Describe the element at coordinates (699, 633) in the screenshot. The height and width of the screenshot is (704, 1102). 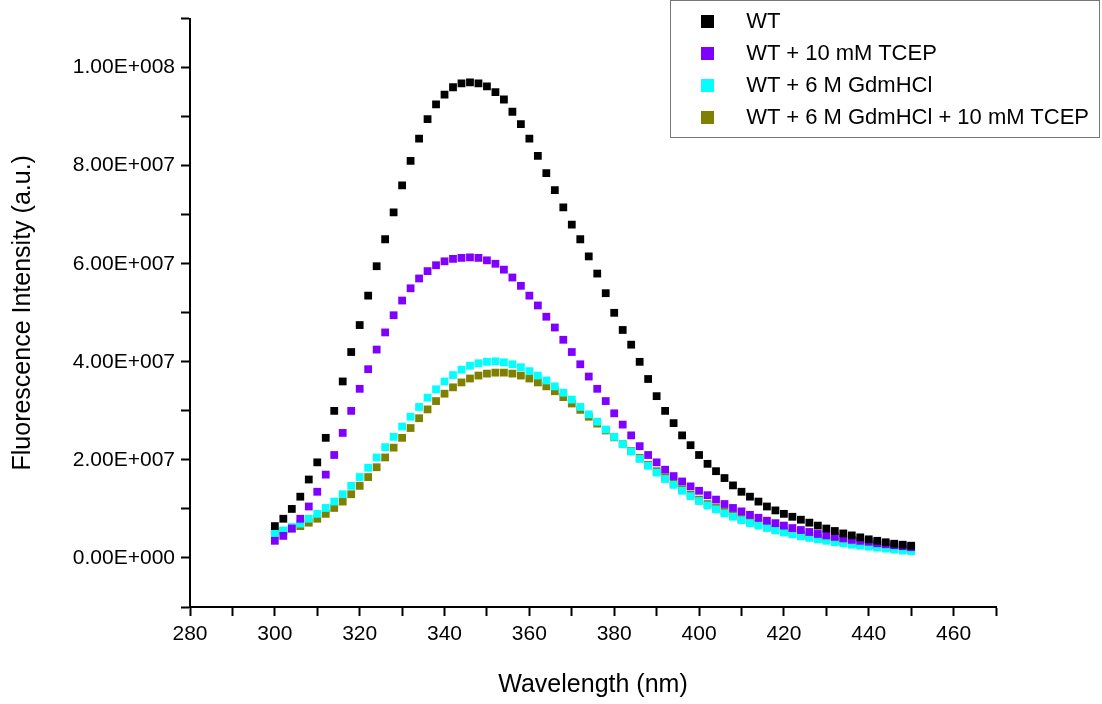
I see `x-tick-label: 400` at that location.